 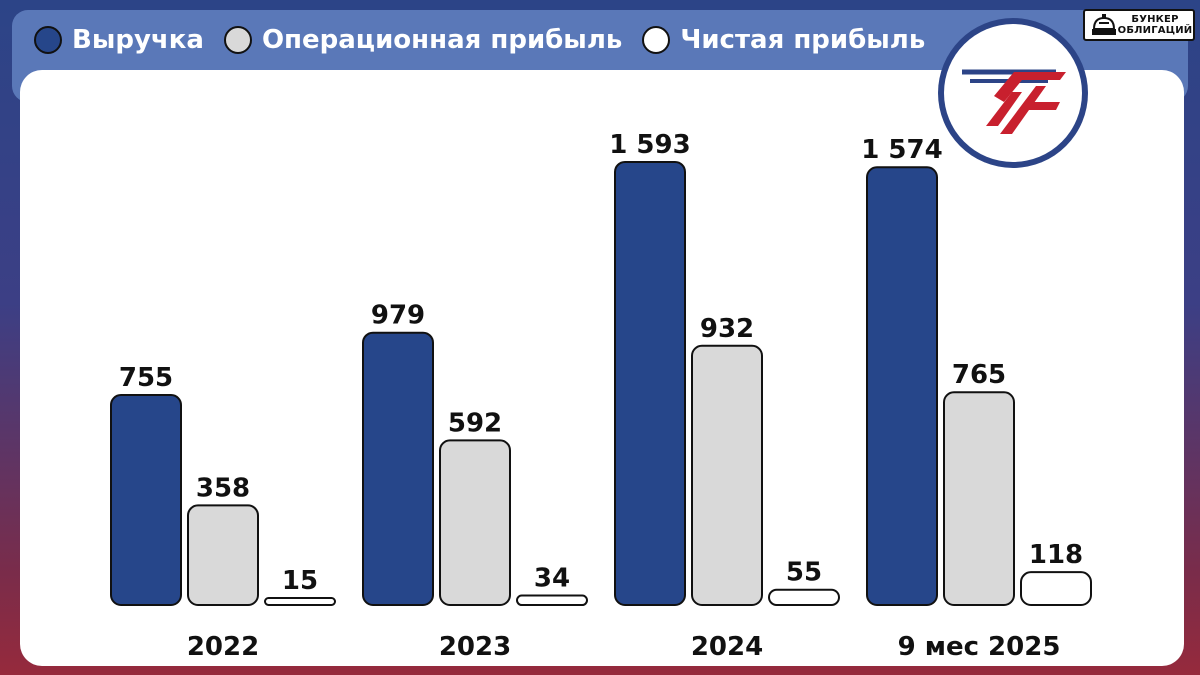 What do you see at coordinates (727, 647) in the screenshot?
I see `category-label-2: 2024` at bounding box center [727, 647].